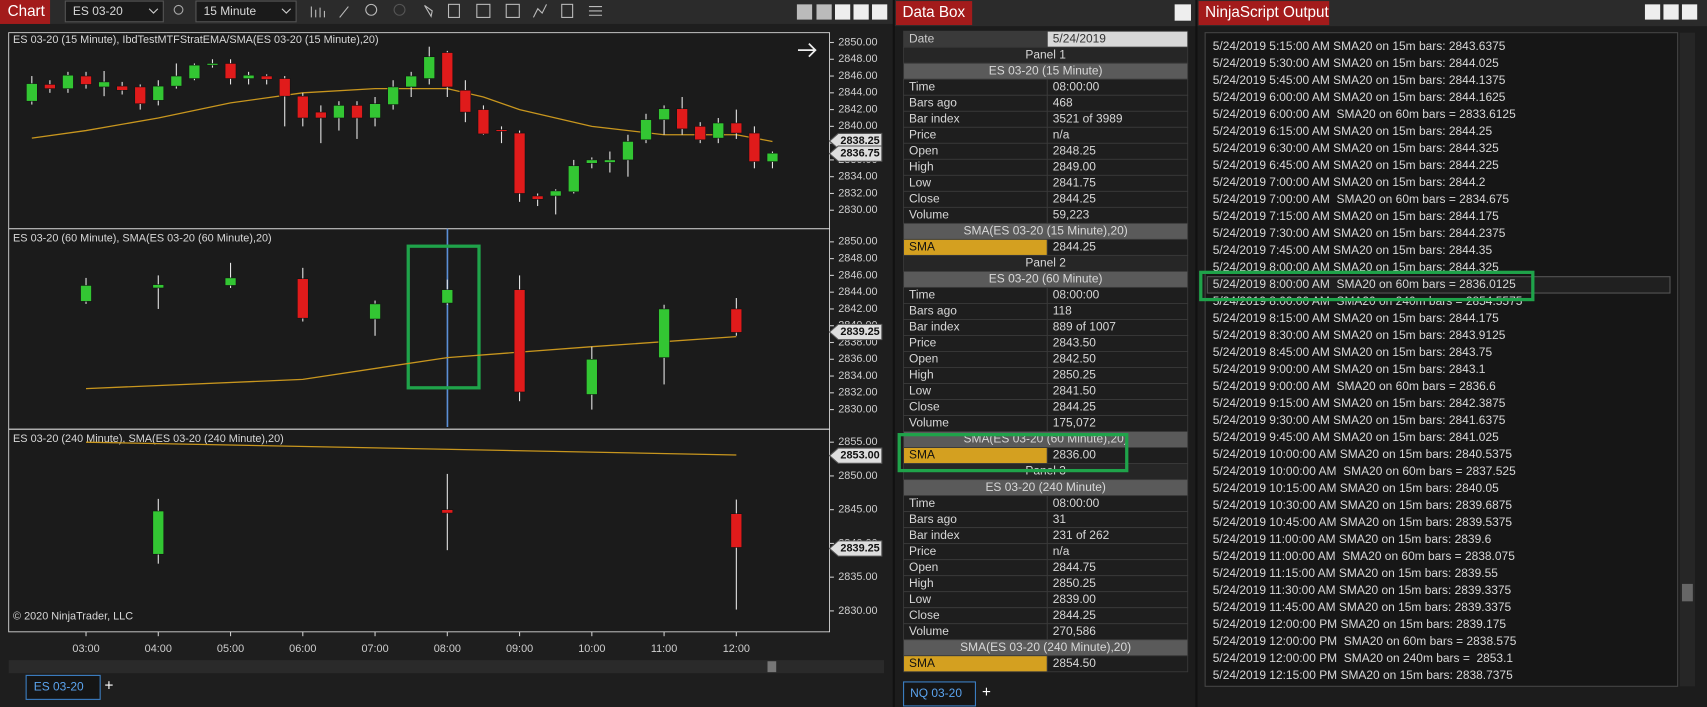 The image size is (1707, 707). I want to click on row-value: 2844.25, so click(1075, 199).